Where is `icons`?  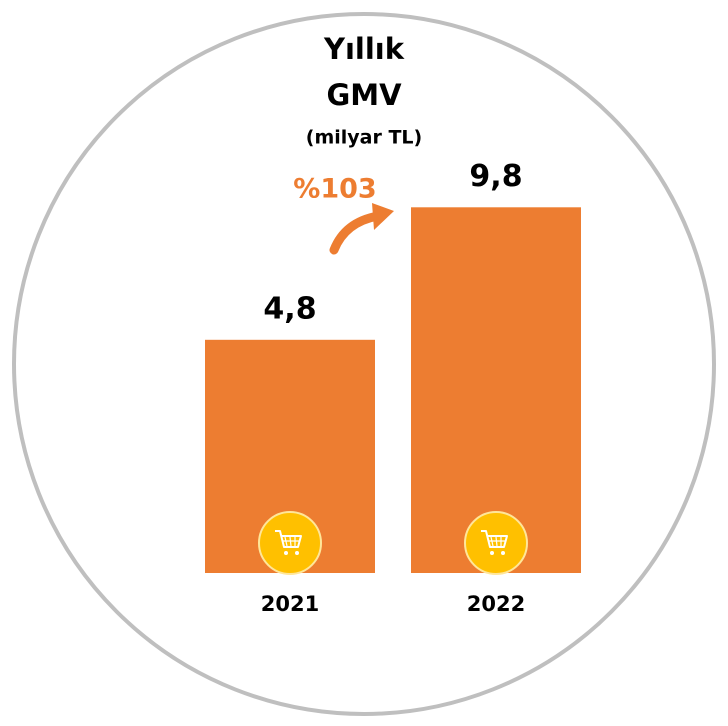 icons is located at coordinates (393, 543).